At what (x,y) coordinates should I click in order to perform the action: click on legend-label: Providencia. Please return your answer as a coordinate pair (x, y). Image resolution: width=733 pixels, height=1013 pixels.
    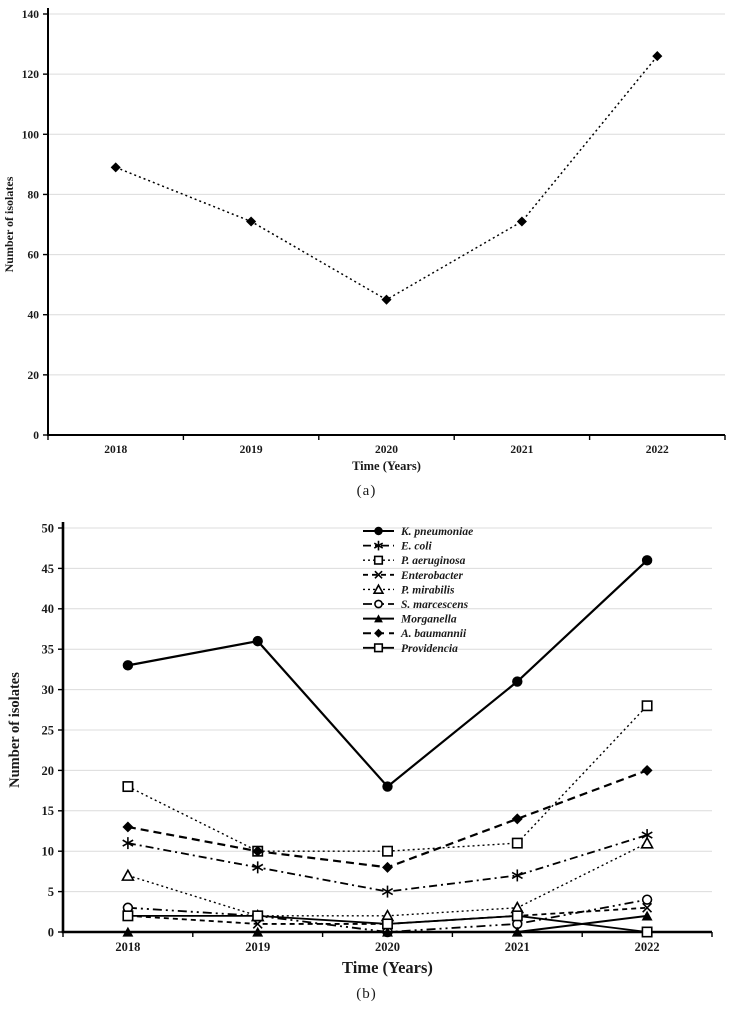
    Looking at the image, I should click on (429, 649).